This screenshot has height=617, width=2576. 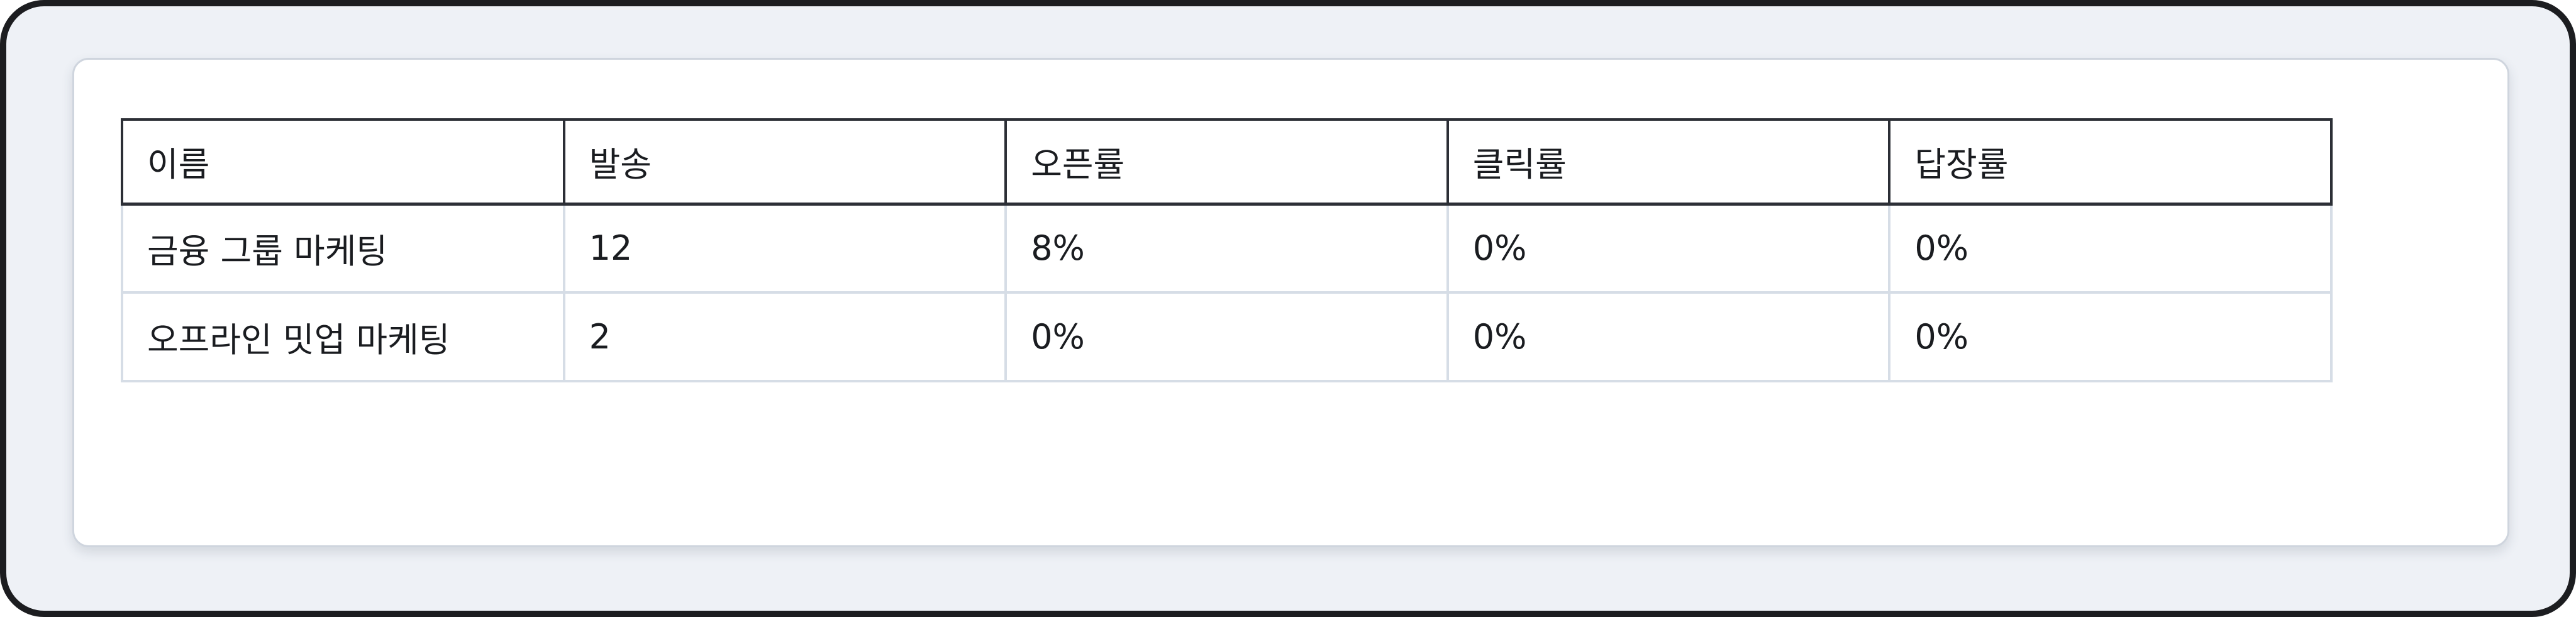 What do you see at coordinates (785, 249) in the screenshot?
I see `cell-sent-count: 12` at bounding box center [785, 249].